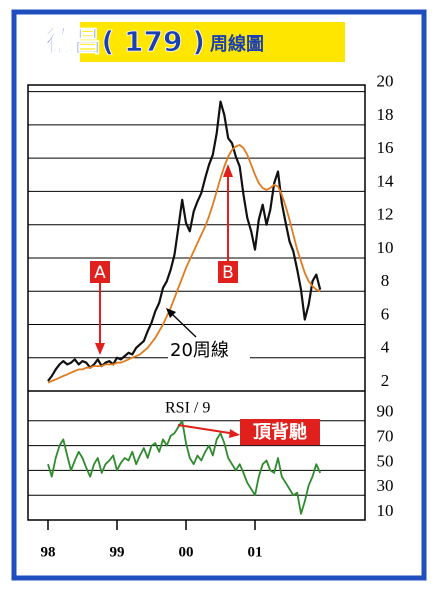 The width and height of the screenshot is (436, 591). What do you see at coordinates (385, 280) in the screenshot?
I see `y-tick-label: 8` at bounding box center [385, 280].